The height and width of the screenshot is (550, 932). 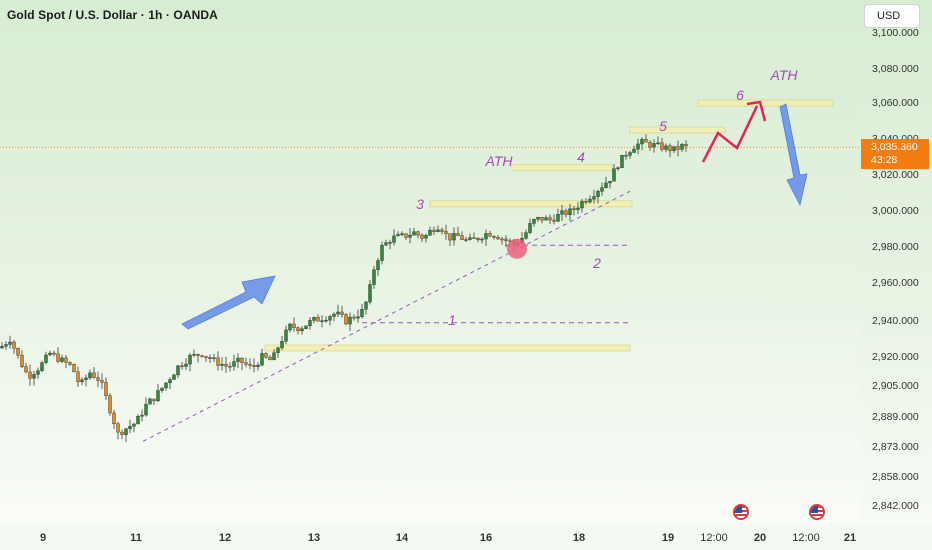 What do you see at coordinates (892, 16) in the screenshot?
I see `currency-button: USD` at bounding box center [892, 16].